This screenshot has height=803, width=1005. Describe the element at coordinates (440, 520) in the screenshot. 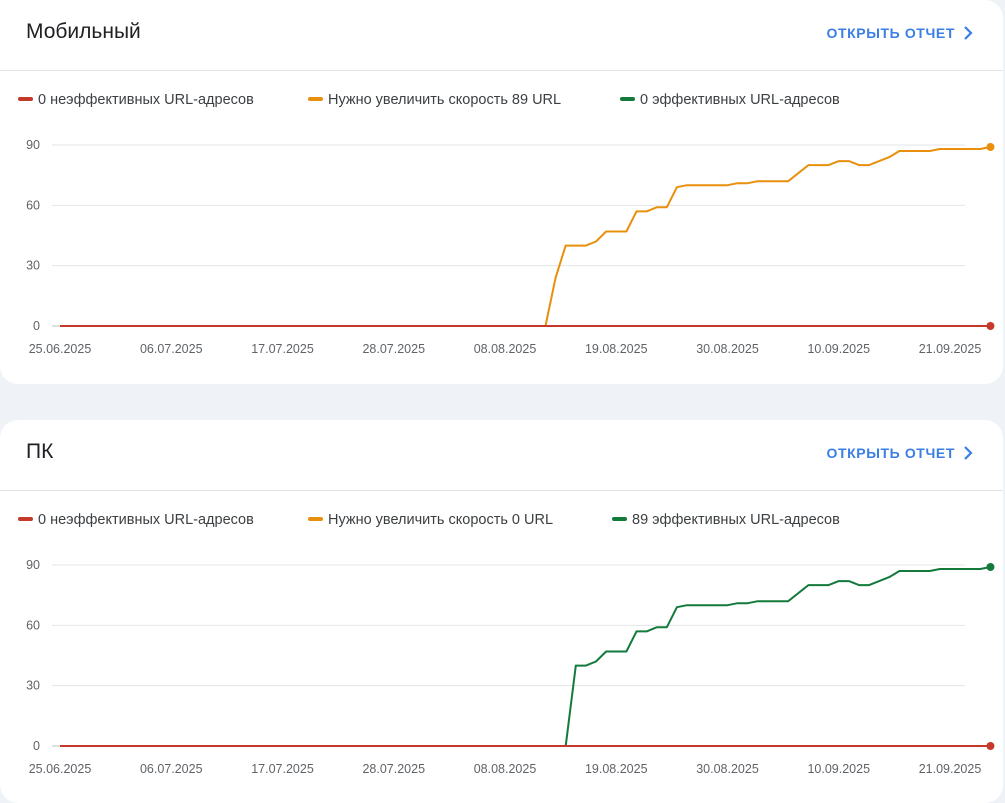

I see `legend-label: Нужно увеличить скорость 0 URL` at that location.